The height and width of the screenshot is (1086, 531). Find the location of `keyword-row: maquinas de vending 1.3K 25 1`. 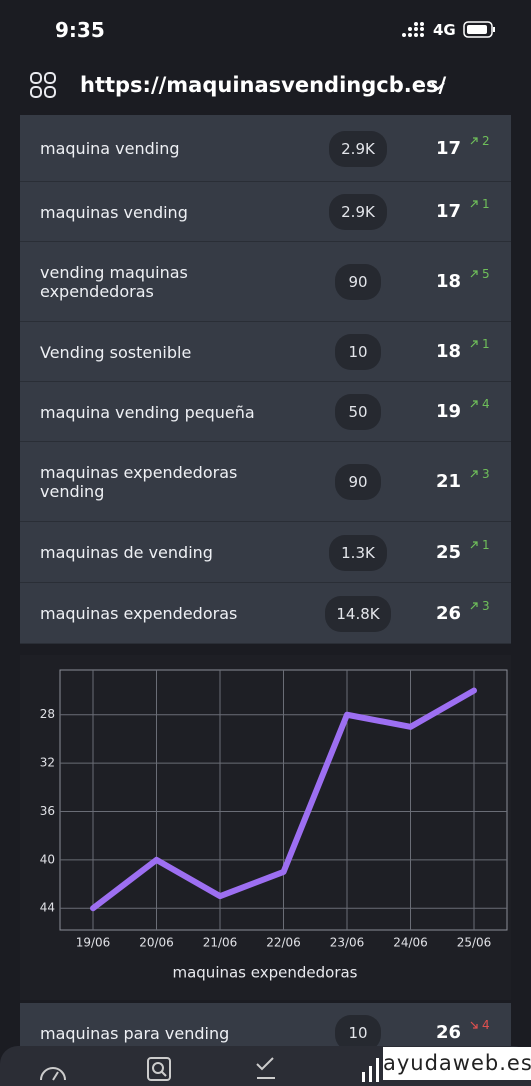

keyword-row: maquinas de vending 1.3K 25 1 is located at coordinates (265, 552).